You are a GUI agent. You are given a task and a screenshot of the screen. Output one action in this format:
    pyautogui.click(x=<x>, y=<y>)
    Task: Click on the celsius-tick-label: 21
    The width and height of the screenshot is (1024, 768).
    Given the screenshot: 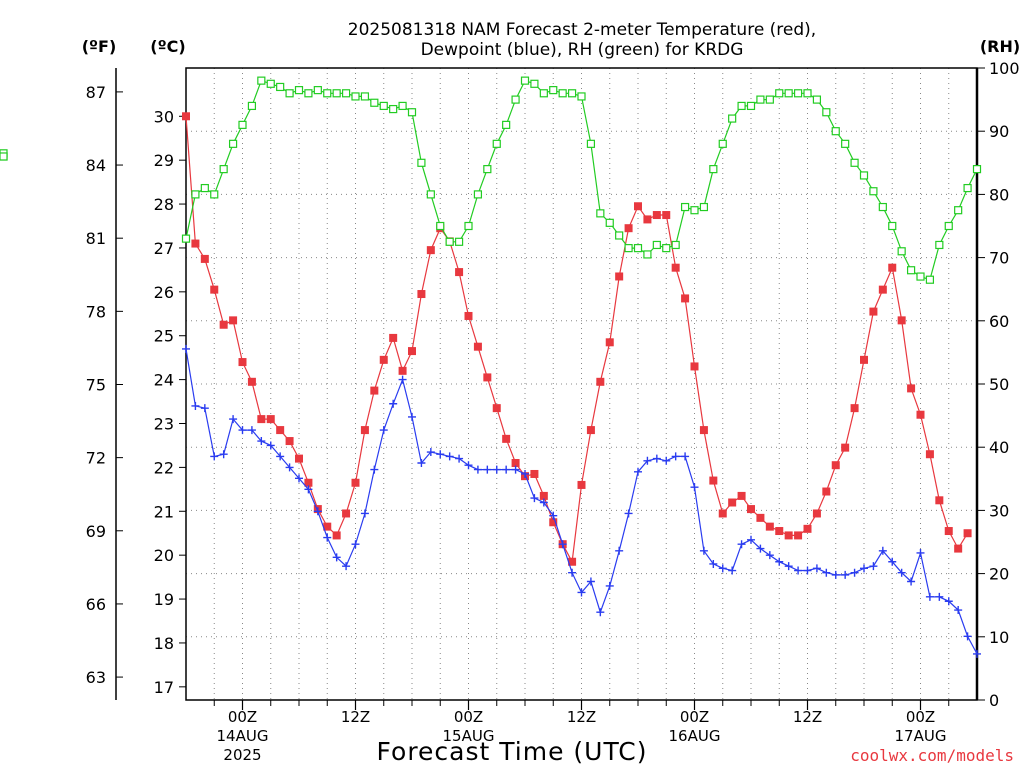 What is the action you would take?
    pyautogui.click(x=164, y=511)
    